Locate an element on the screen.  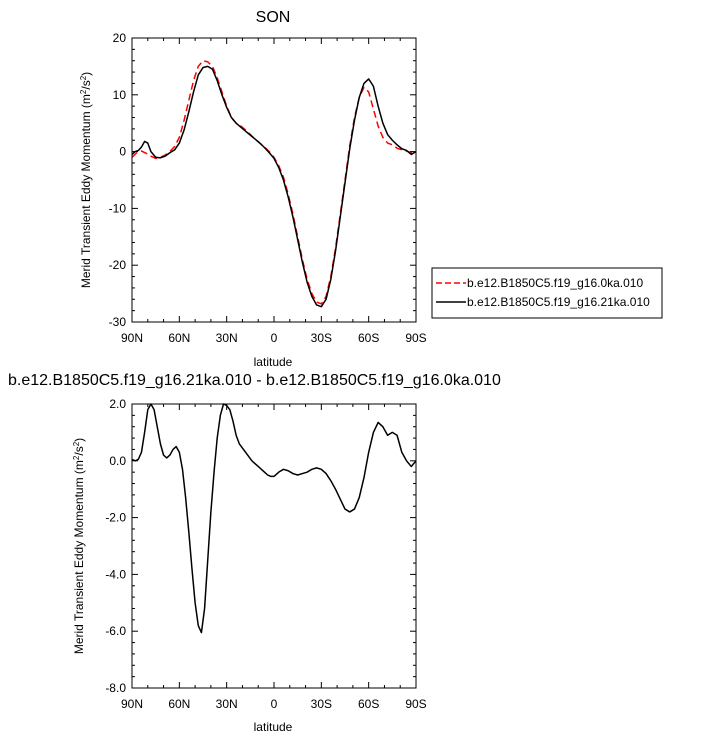
top-chart-title: SON is located at coordinates (273, 17).